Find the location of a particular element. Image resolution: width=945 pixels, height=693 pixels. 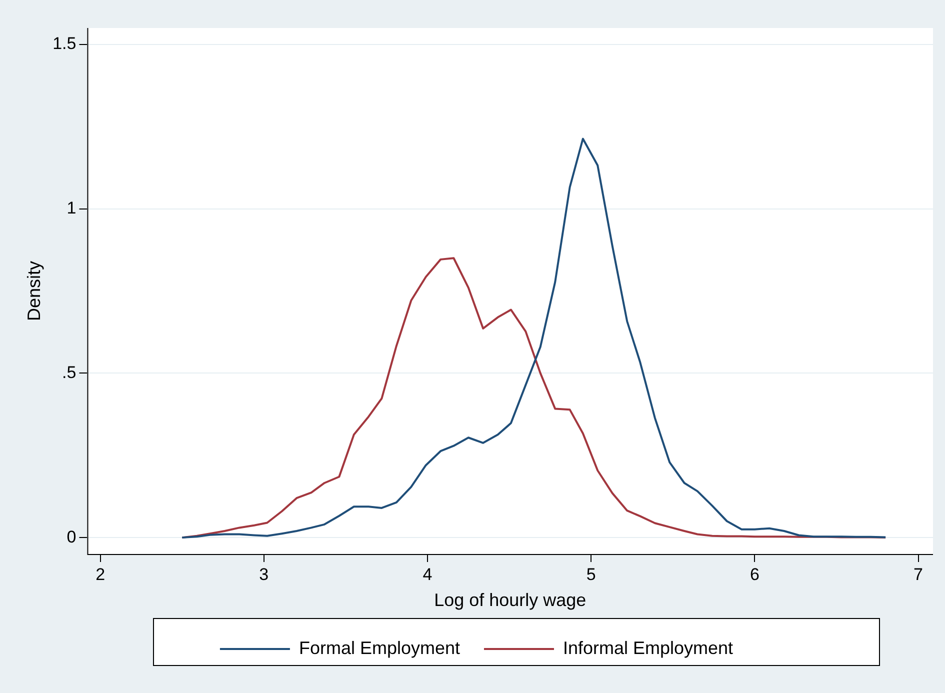

legend-label: Formal Employment is located at coordinates (379, 648).